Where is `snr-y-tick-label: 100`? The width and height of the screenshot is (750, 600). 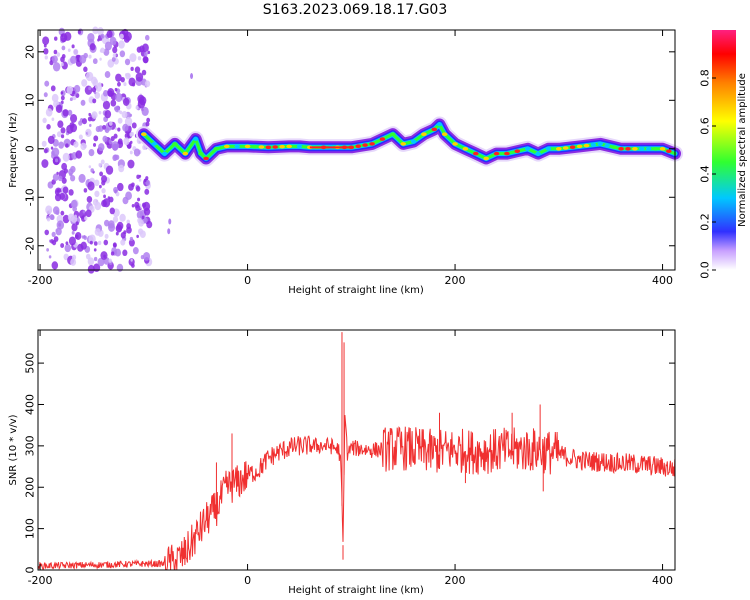 snr-y-tick-label: 100 is located at coordinates (30, 528).